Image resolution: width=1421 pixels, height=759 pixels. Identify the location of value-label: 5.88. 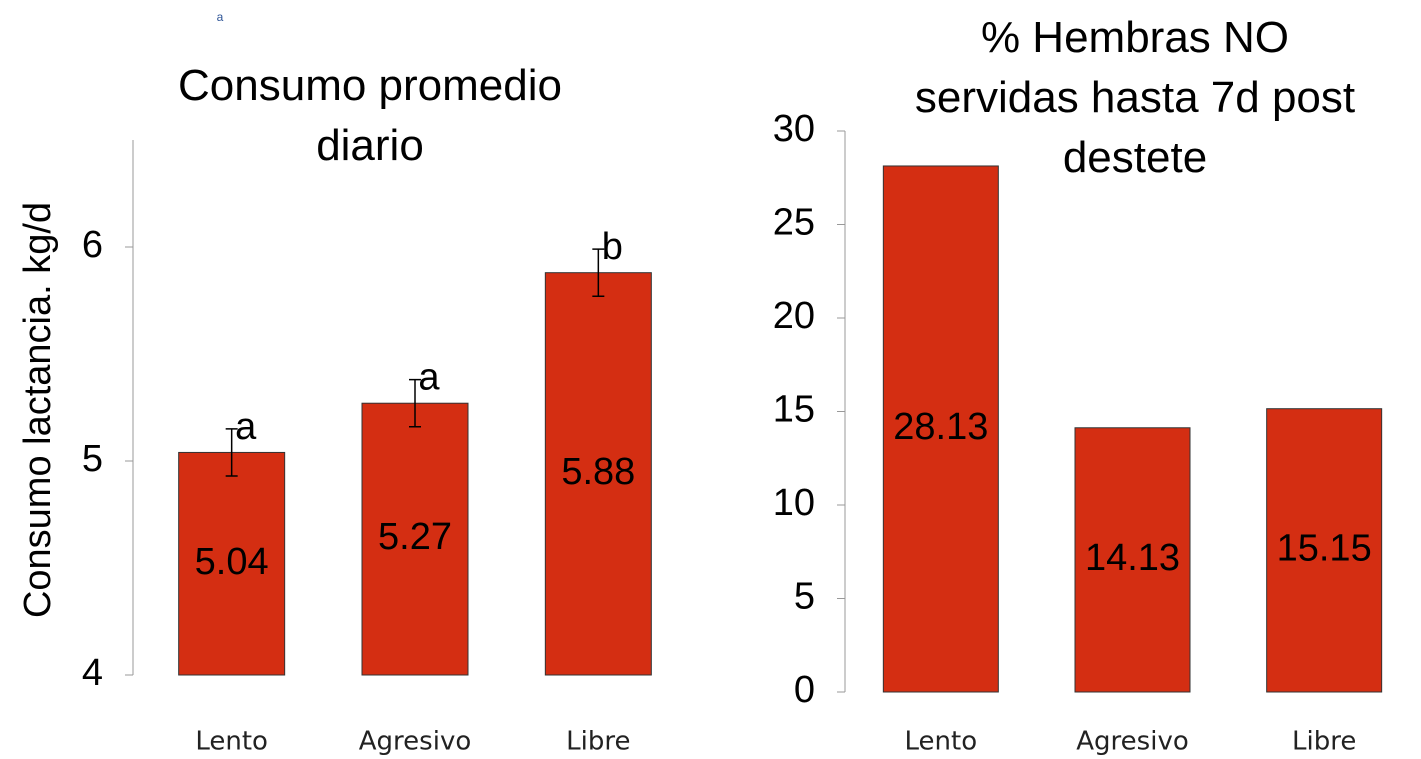
(598, 472).